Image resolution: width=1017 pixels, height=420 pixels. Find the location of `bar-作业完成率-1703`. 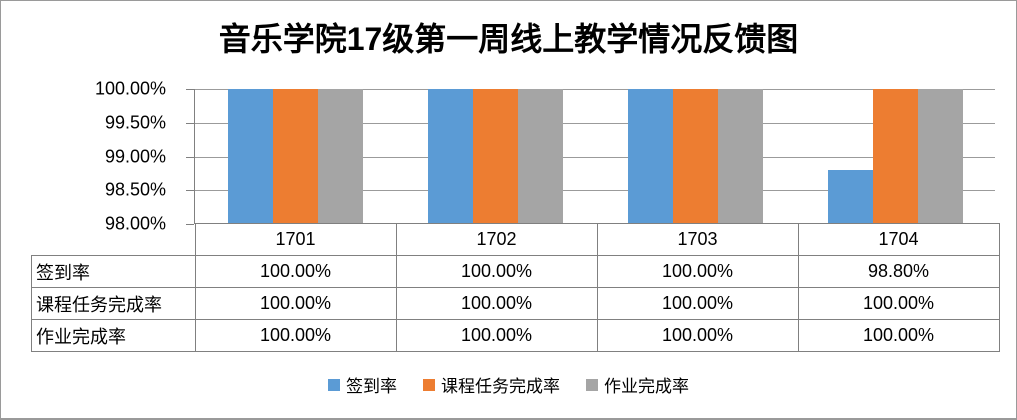

bar-作业完成率-1703 is located at coordinates (740, 156).